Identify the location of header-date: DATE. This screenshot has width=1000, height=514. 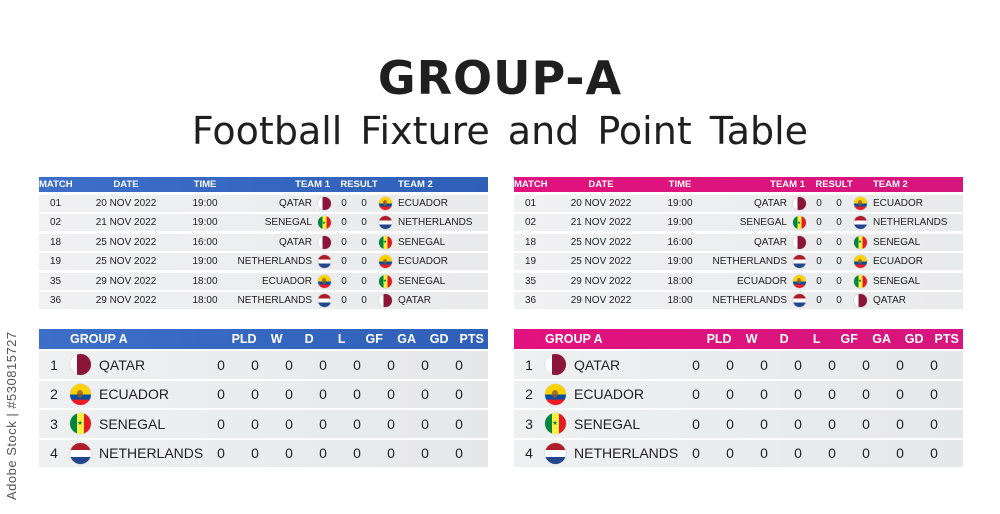
(601, 184).